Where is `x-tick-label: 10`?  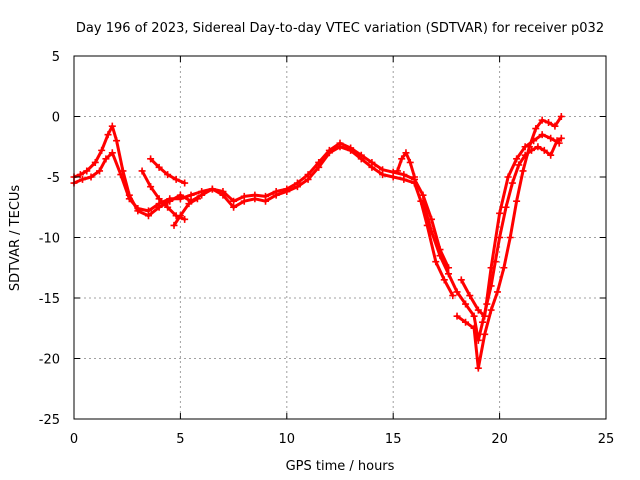
x-tick-label: 10 is located at coordinates (287, 439).